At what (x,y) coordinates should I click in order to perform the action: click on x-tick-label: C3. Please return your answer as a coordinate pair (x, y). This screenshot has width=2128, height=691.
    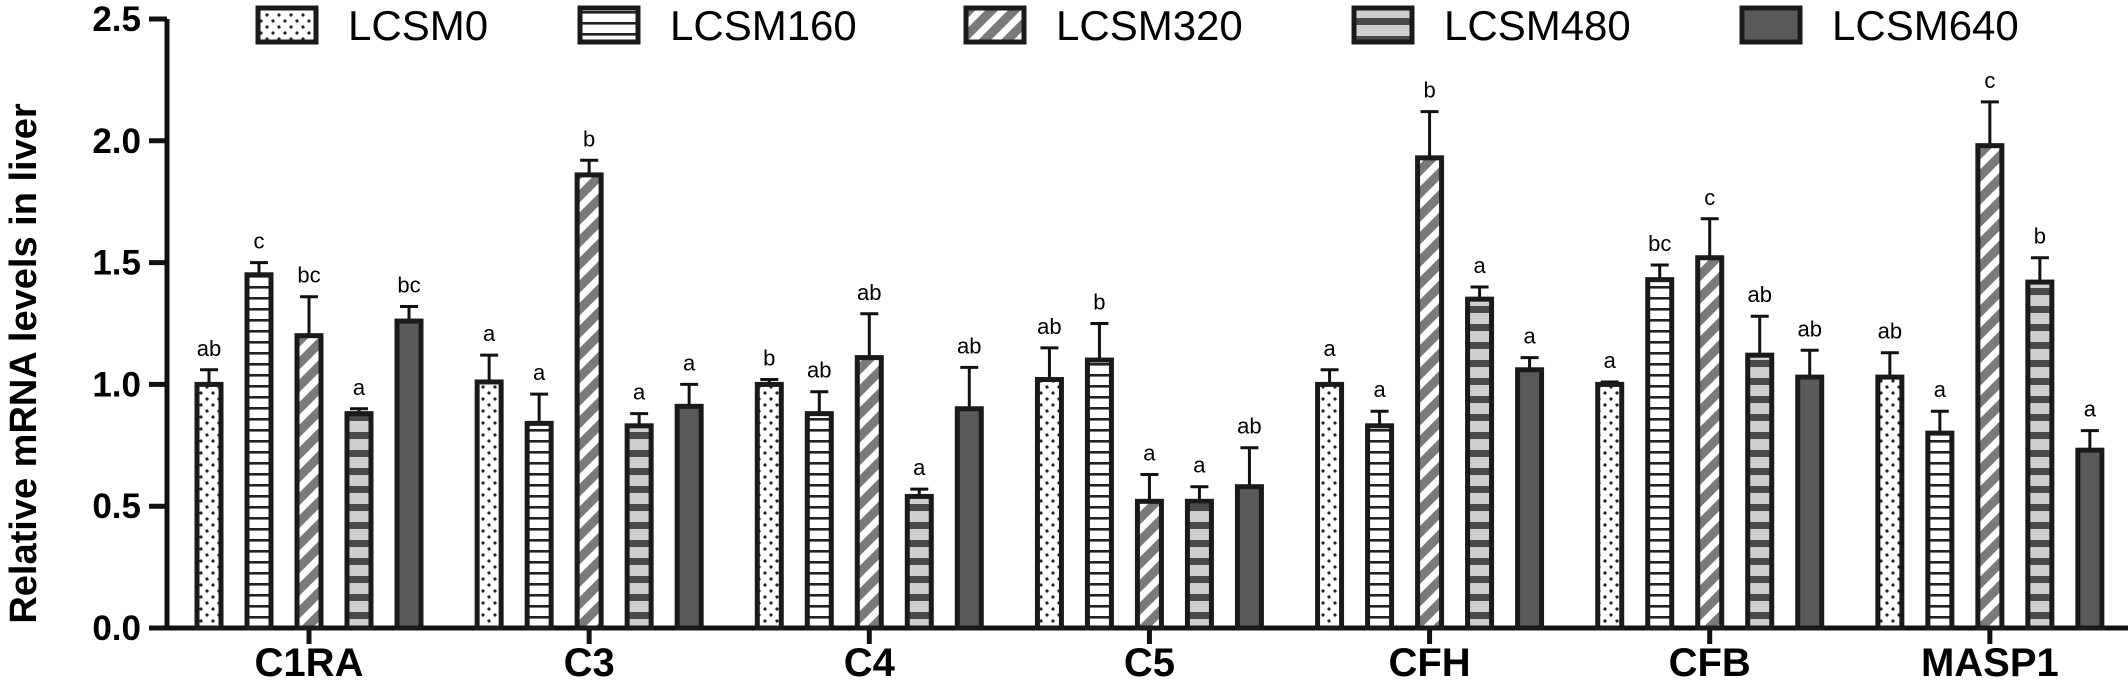
    Looking at the image, I should click on (589, 663).